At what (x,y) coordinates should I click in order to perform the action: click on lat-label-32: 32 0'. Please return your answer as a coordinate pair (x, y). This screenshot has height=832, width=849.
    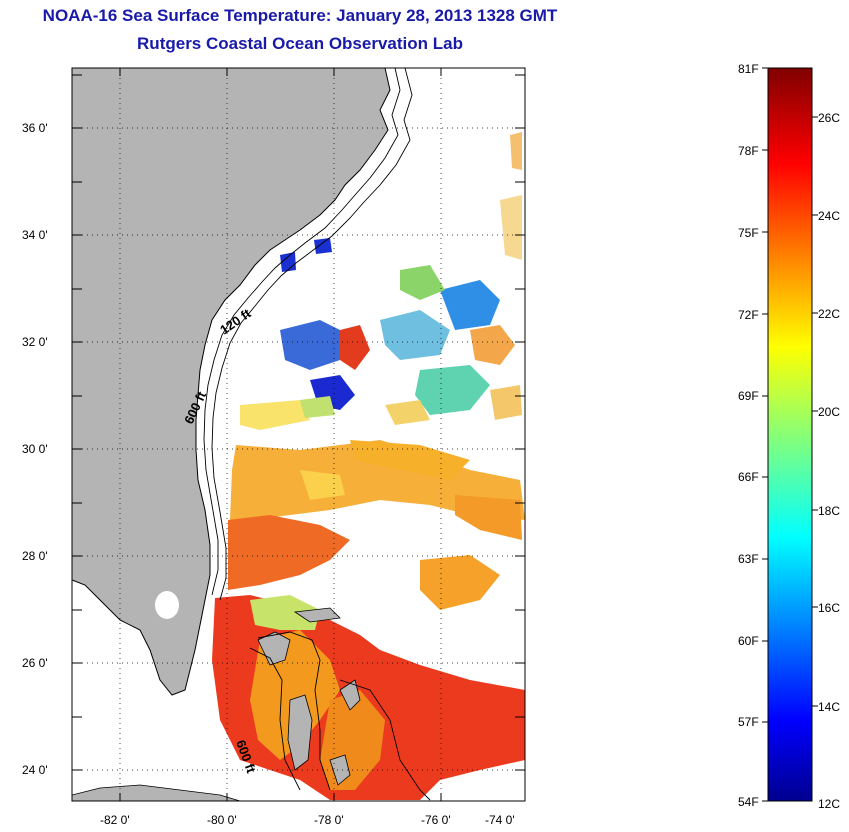
    Looking at the image, I should click on (35, 342).